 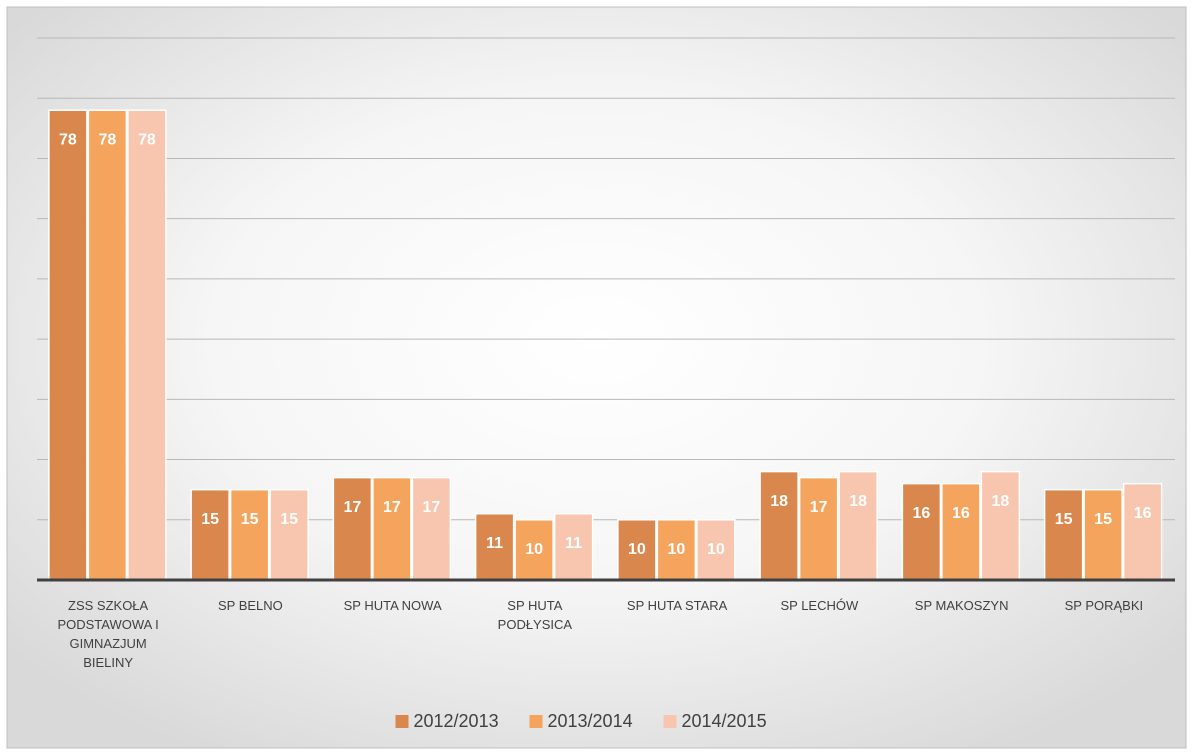 What do you see at coordinates (392, 605) in the screenshot?
I see `x-tick-label: SP HUTA NOWA` at bounding box center [392, 605].